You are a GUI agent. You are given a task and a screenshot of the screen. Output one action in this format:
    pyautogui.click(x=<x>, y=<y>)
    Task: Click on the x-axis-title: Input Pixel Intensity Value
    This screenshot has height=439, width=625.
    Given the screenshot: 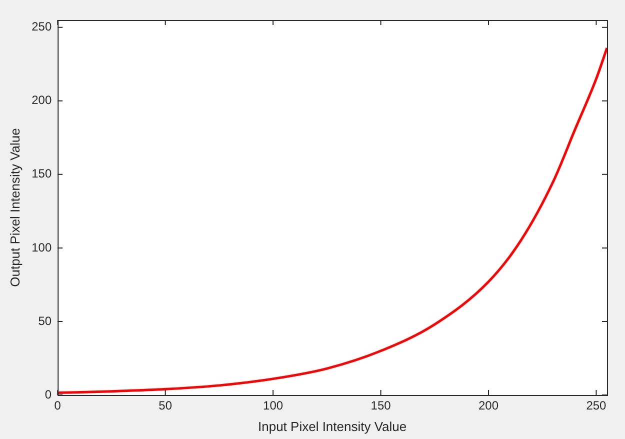 What is the action you would take?
    pyautogui.click(x=332, y=426)
    